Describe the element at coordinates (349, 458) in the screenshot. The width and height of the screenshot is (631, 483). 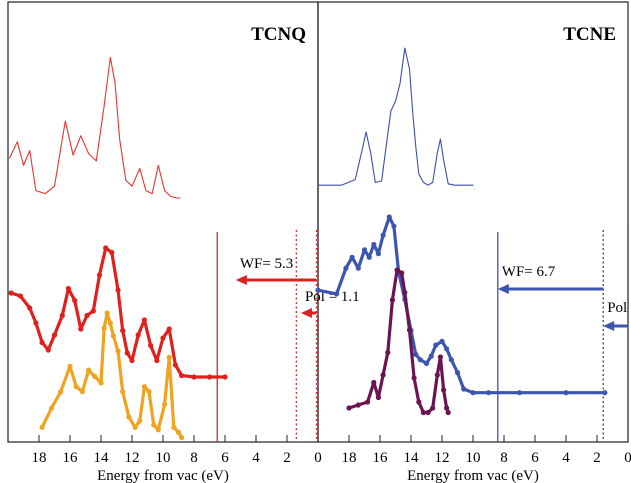
I see `tcne-x-tick-label: 18` at that location.